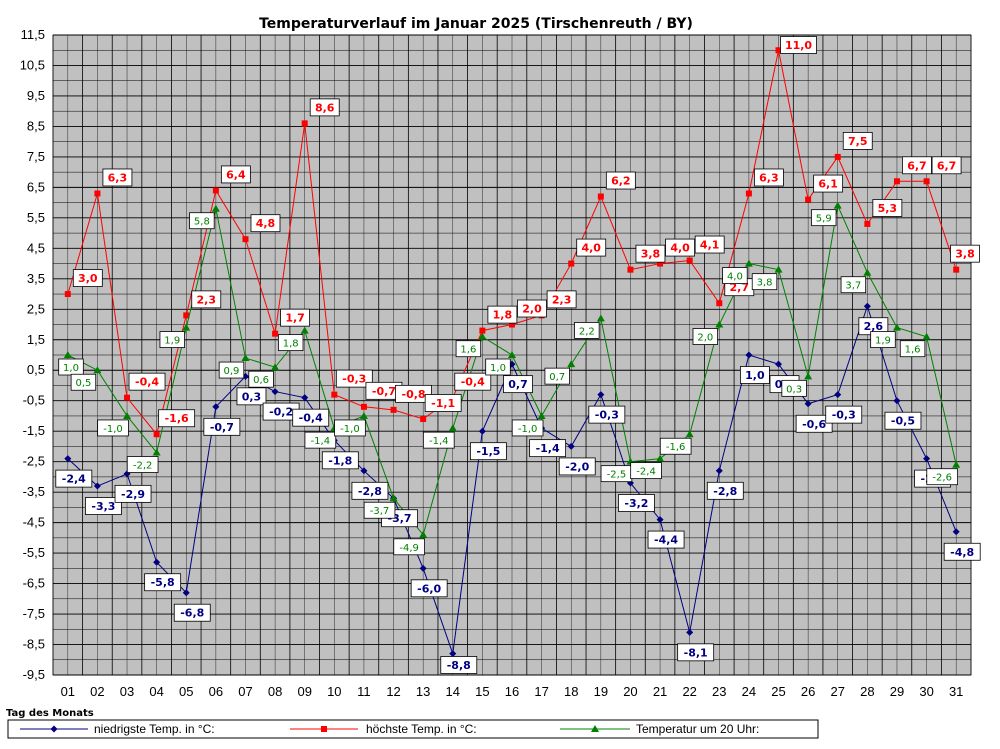 The image size is (1000, 749). I want to click on data-label: -5,8, so click(163, 582).